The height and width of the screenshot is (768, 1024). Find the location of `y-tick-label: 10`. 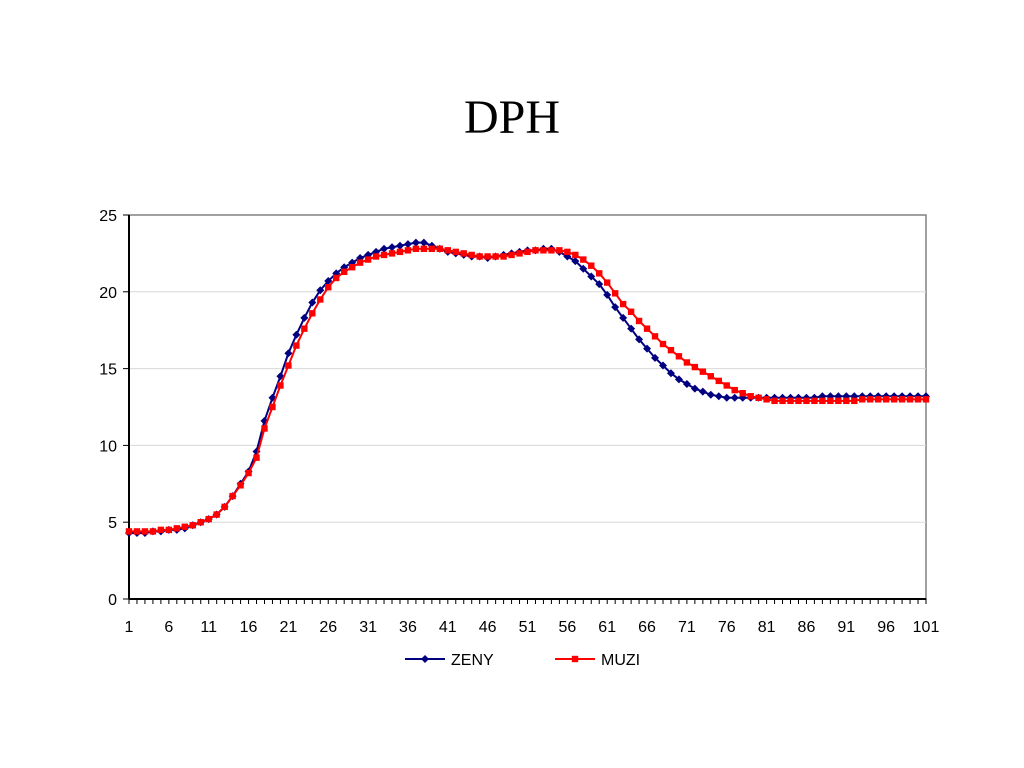

y-tick-label: 10 is located at coordinates (108, 446).